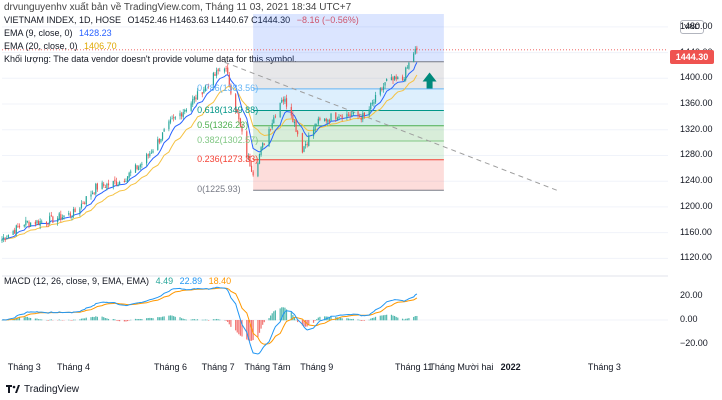 The image size is (722, 400). Describe the element at coordinates (696, 205) in the screenshot. I see `price-axis-tick: 1200.00` at that location.